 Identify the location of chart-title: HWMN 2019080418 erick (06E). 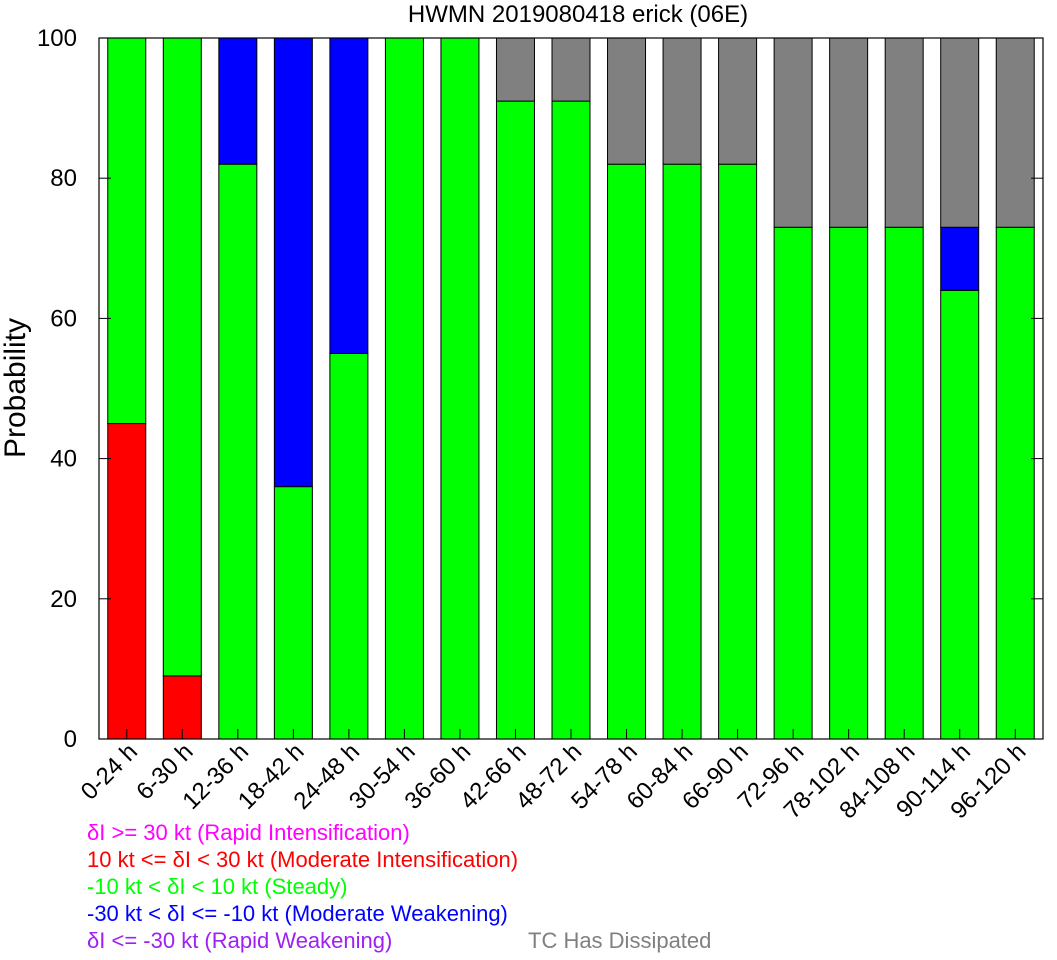
(578, 14).